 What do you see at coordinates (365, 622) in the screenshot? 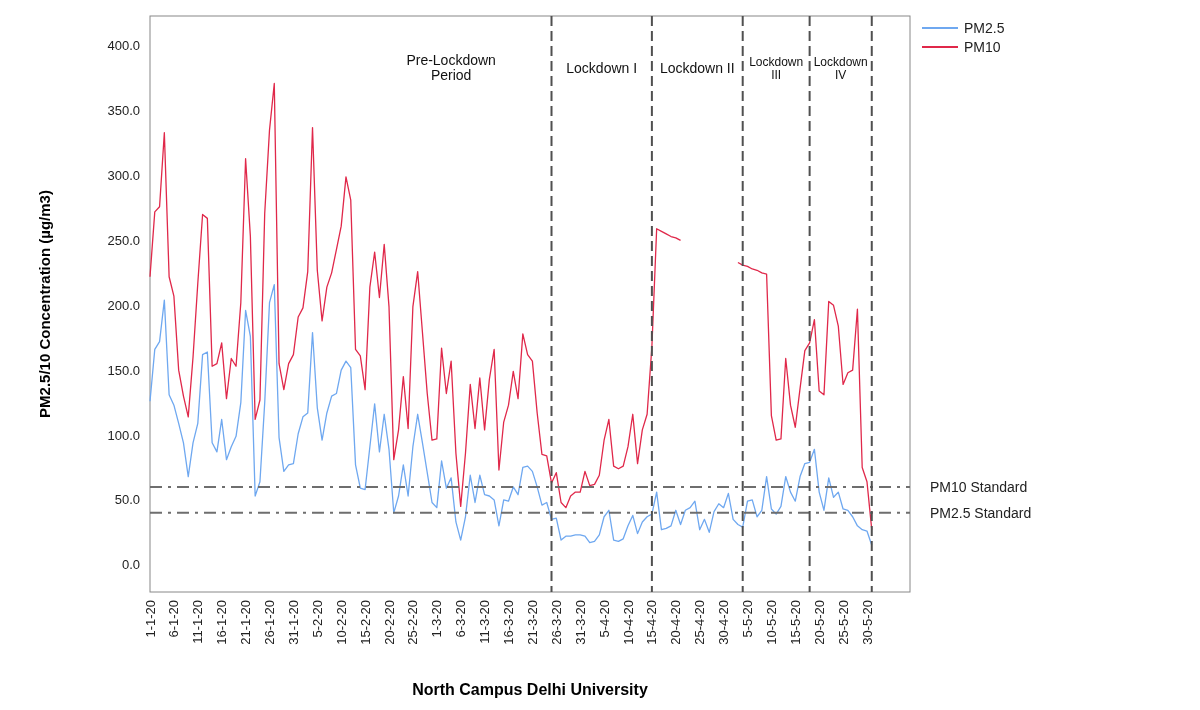
I see `x-tick-label: 15-2-20` at bounding box center [365, 622].